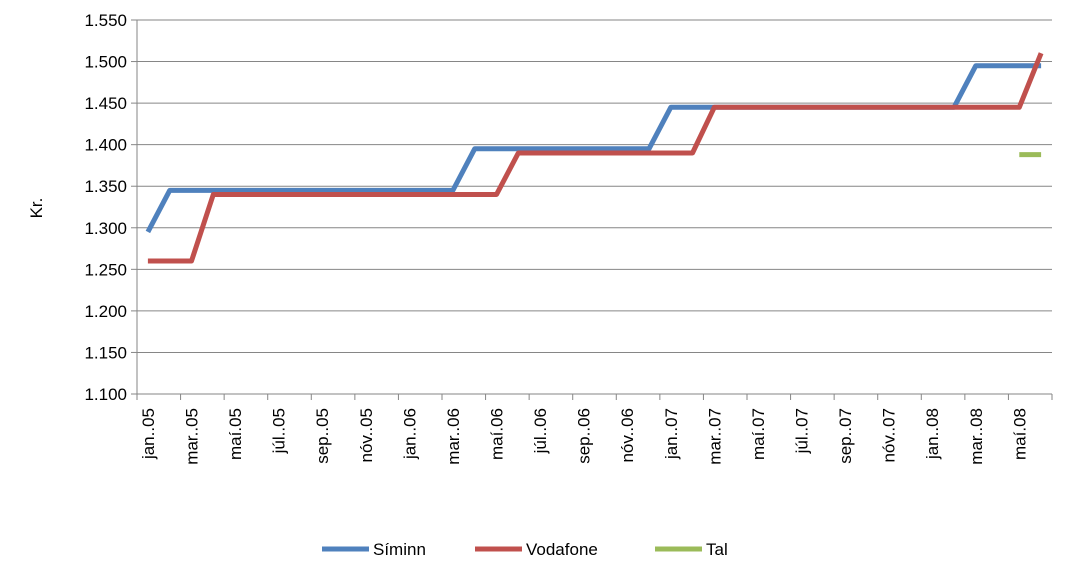  Describe the element at coordinates (399, 549) in the screenshot. I see `legend-label-siminn: Síminn` at that location.